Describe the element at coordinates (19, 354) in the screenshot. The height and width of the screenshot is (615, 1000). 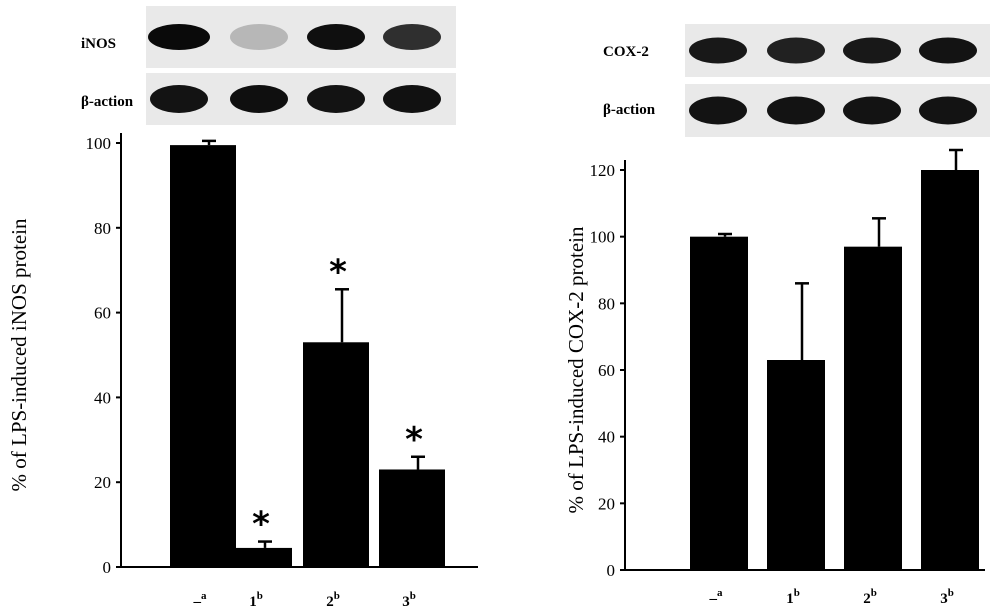
I see `y-axis-label: % of LPS-induced iNOS protein` at that location.